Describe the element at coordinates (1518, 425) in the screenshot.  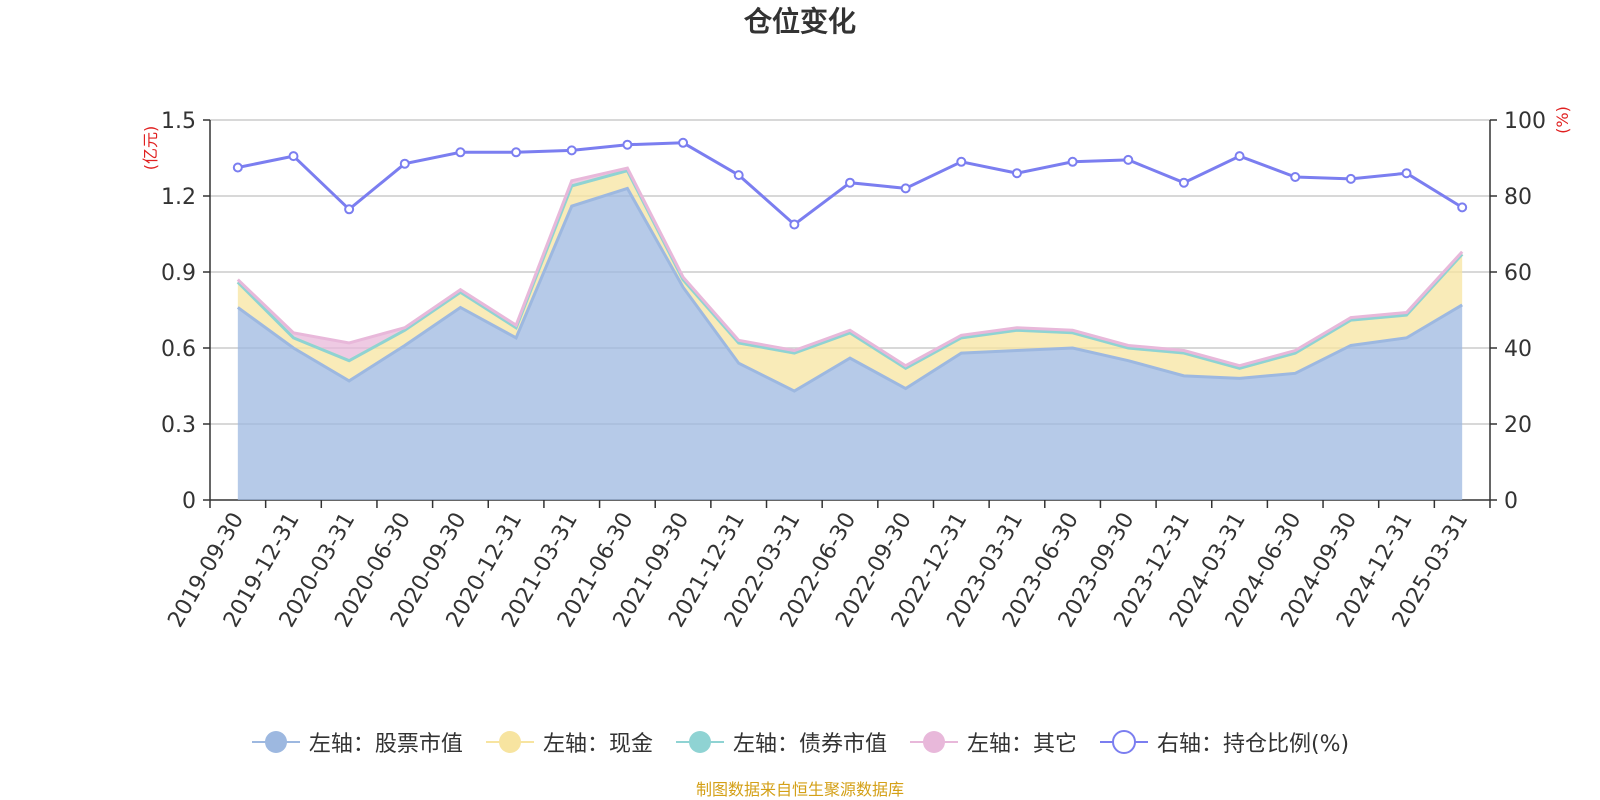
I see `right-tick-label: 20` at that location.